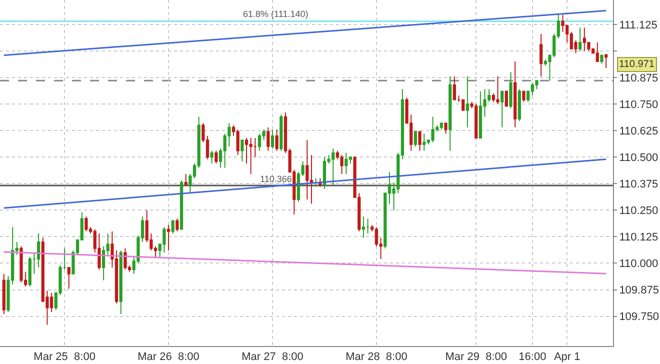 The height and width of the screenshot is (364, 660). What do you see at coordinates (638, 78) in the screenshot?
I see `y-tick-label: 110.875` at bounding box center [638, 78].